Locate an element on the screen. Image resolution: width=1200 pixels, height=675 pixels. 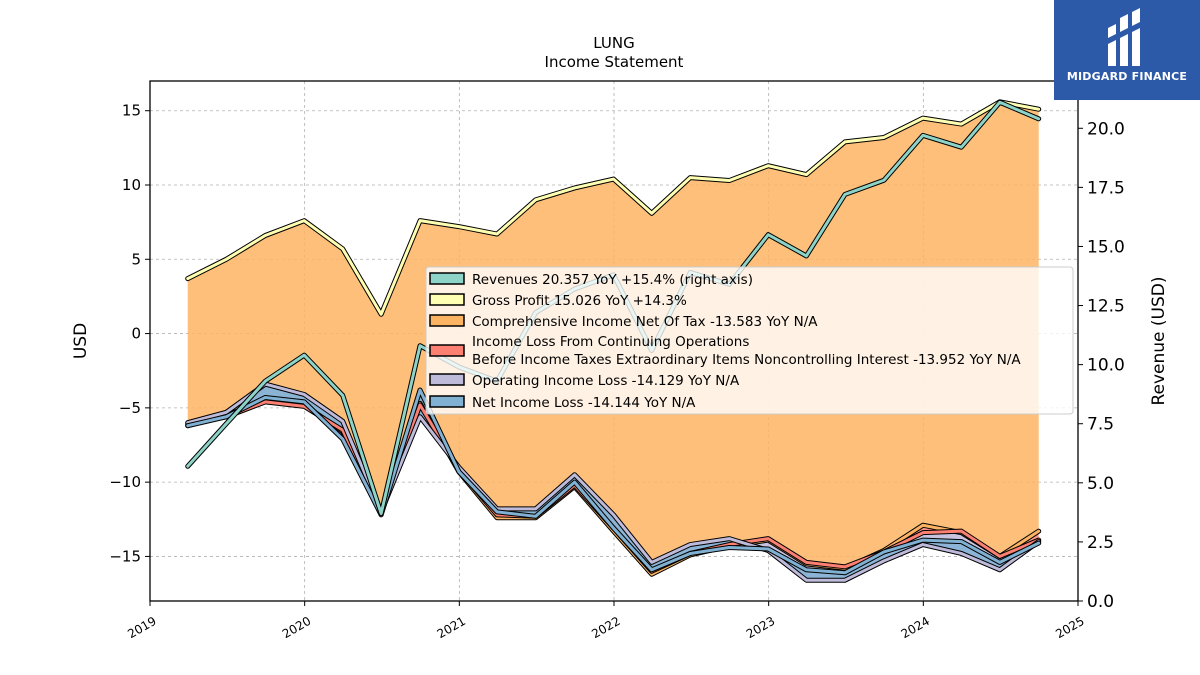
y-right-tick-label: 10.0 is located at coordinates (1106, 366).